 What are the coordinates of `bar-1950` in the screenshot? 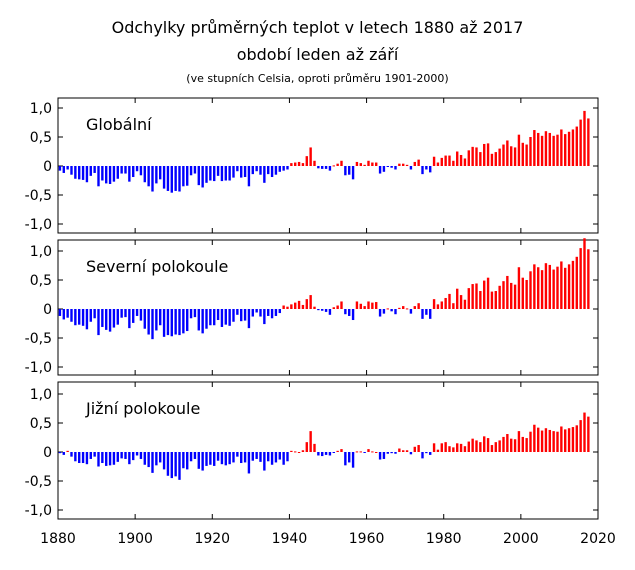 It's located at (330, 454).